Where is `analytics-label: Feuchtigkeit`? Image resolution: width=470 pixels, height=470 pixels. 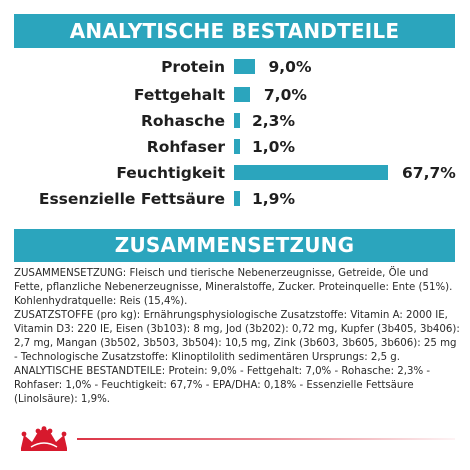
analytics-label: Feuchtigkeit is located at coordinates (170, 173).